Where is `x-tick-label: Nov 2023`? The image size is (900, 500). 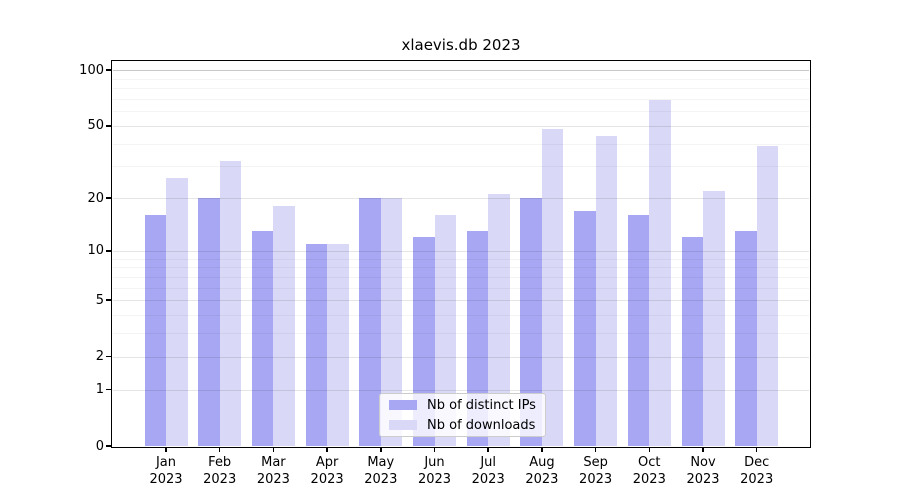
x-tick-label: Nov 2023 is located at coordinates (703, 471).